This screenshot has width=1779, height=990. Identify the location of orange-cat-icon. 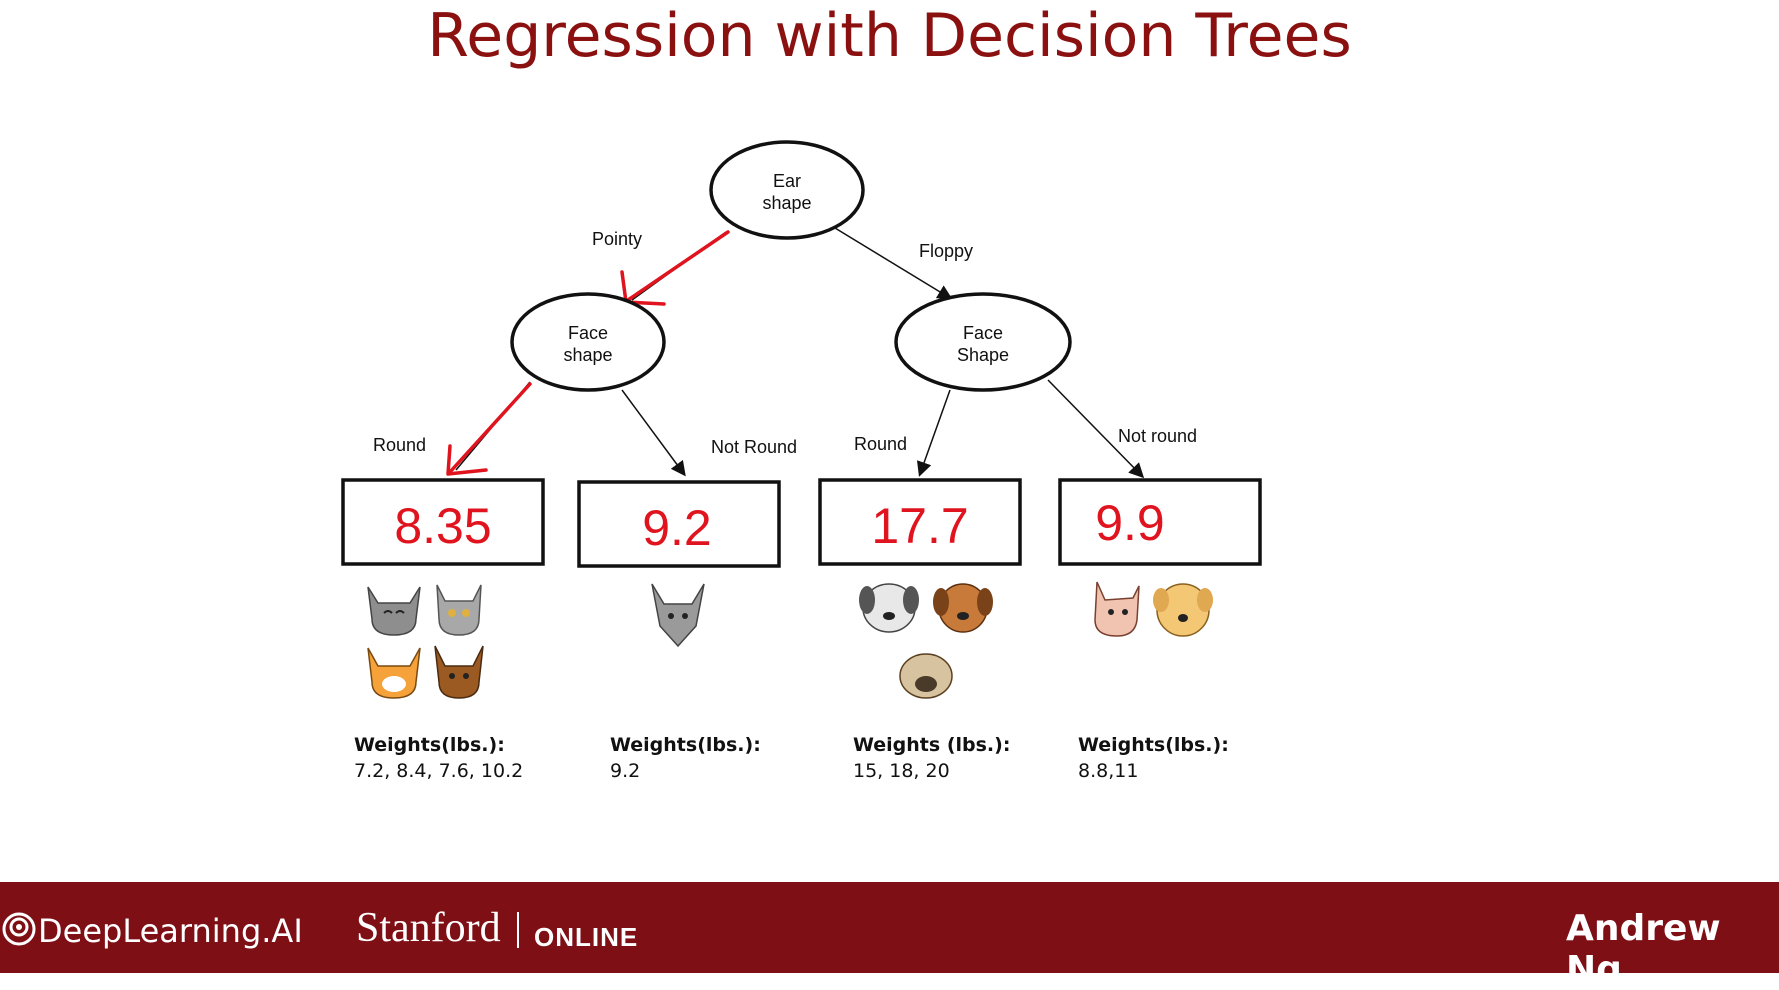
(394, 673).